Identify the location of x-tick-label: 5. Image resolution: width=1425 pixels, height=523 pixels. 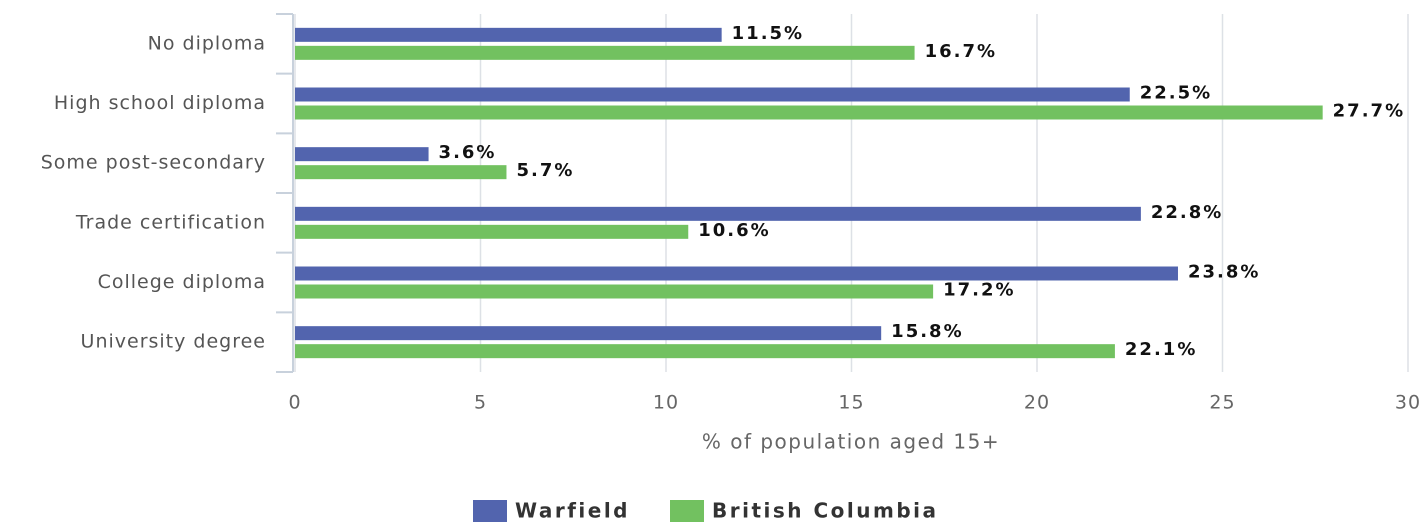
(480, 403).